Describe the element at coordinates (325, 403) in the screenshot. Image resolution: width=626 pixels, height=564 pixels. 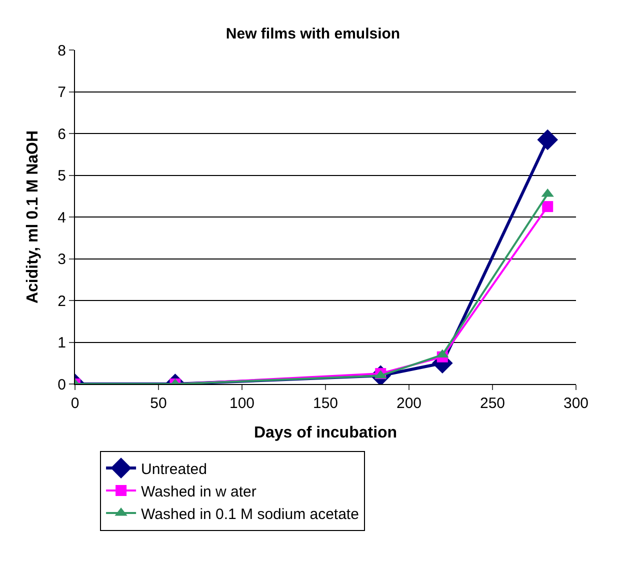
I see `x-tick-label: 150` at that location.